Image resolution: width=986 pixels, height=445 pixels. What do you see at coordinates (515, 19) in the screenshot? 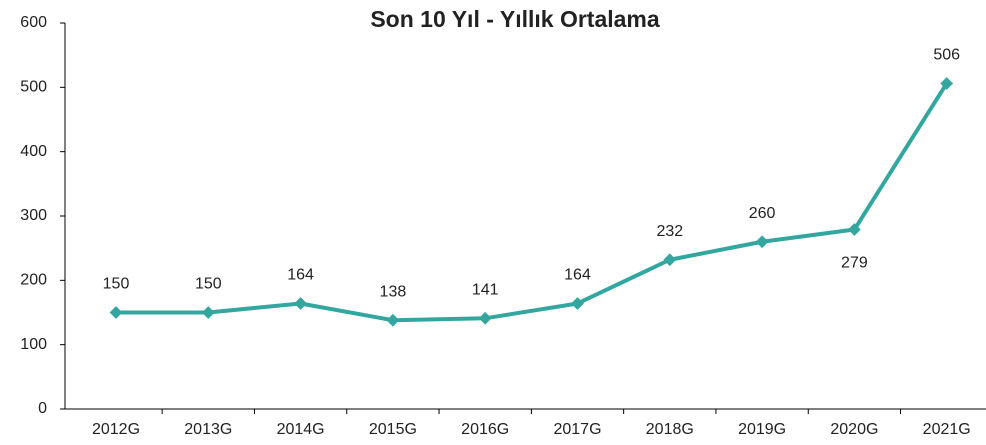
I see `chart-title: Son 10 Yıl - Yıllık Ortalama` at bounding box center [515, 19].